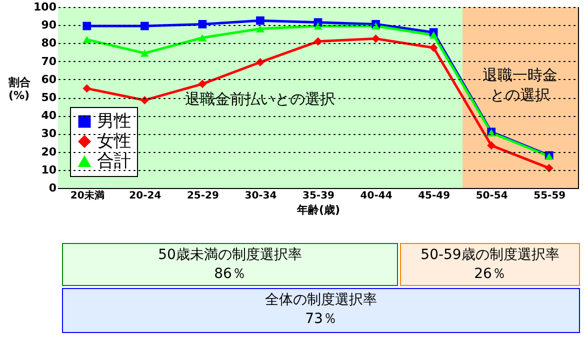  Describe the element at coordinates (145, 196) in the screenshot. I see `x-tick-label: 20-24` at that location.